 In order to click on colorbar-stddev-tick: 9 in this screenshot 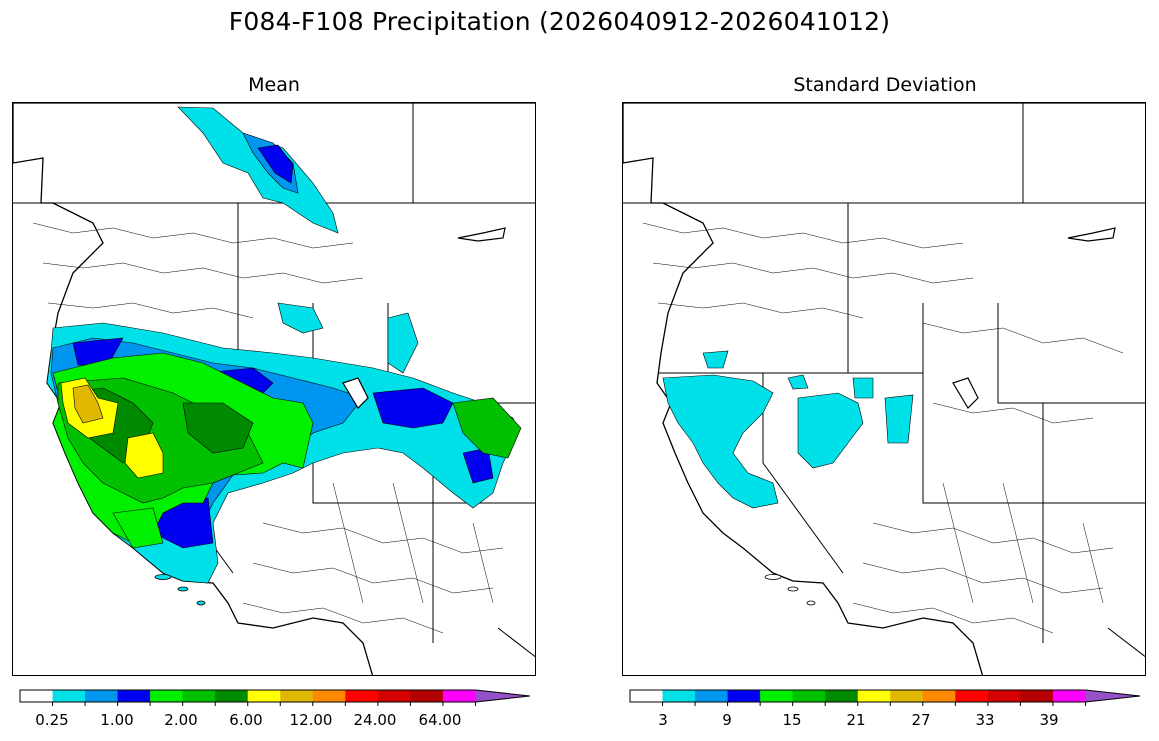, I will do `click(727, 720)`.